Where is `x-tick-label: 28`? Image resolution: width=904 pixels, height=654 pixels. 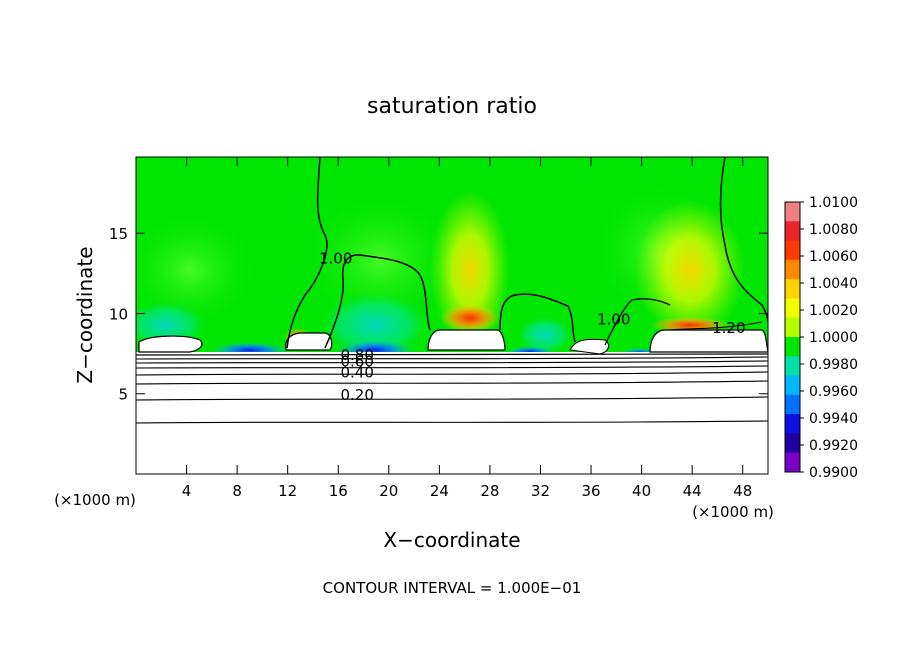 x-tick-label: 28 is located at coordinates (489, 491).